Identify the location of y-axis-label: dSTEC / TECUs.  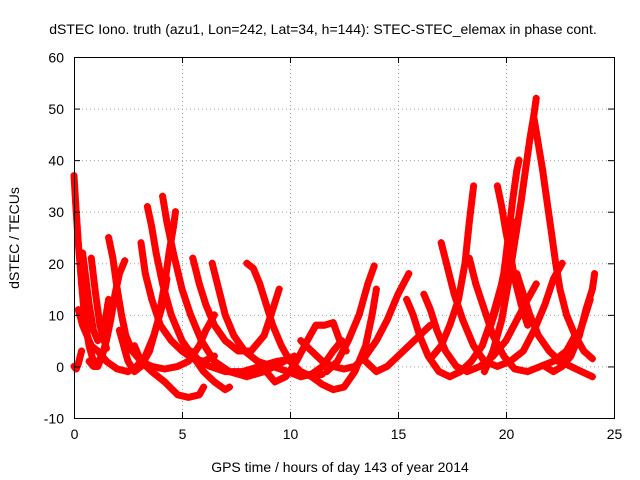
(14, 238).